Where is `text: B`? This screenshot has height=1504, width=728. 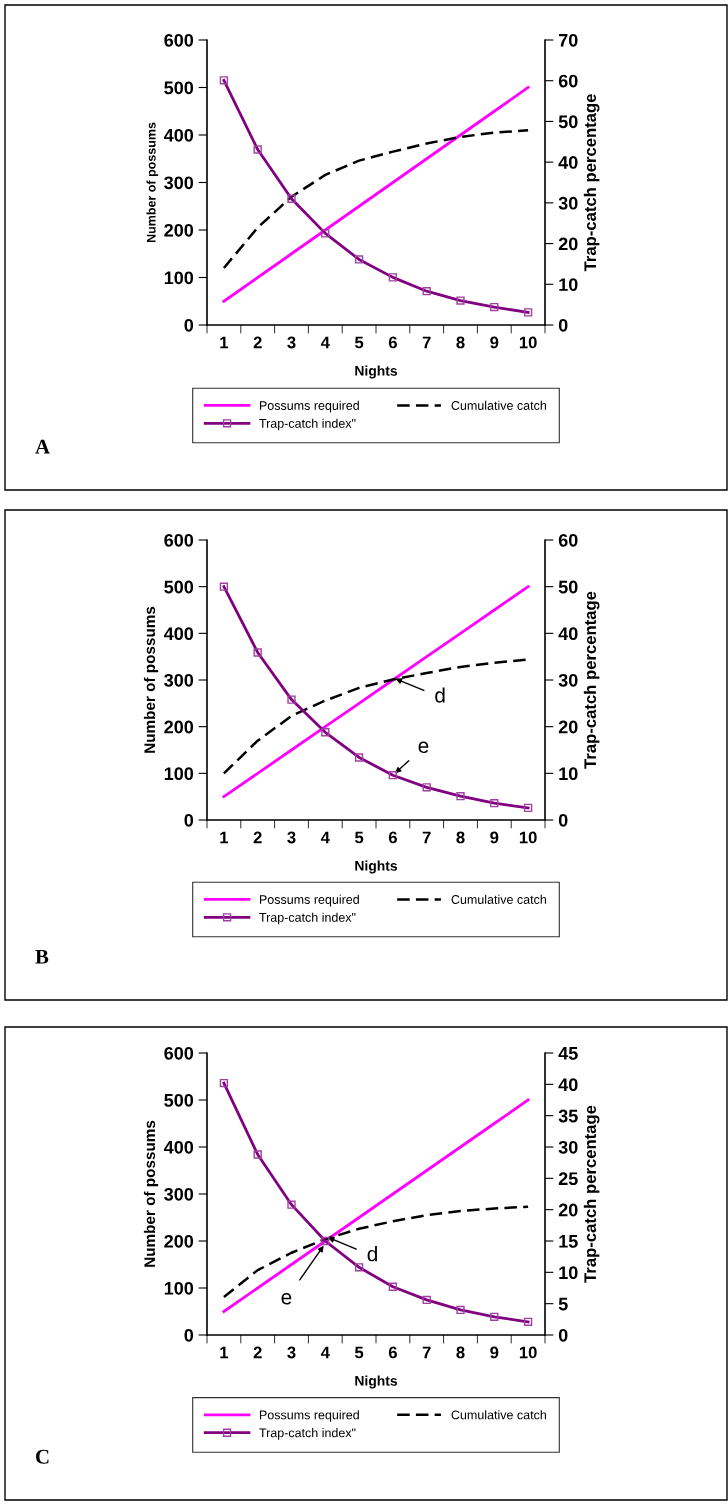
text: B is located at coordinates (42, 956).